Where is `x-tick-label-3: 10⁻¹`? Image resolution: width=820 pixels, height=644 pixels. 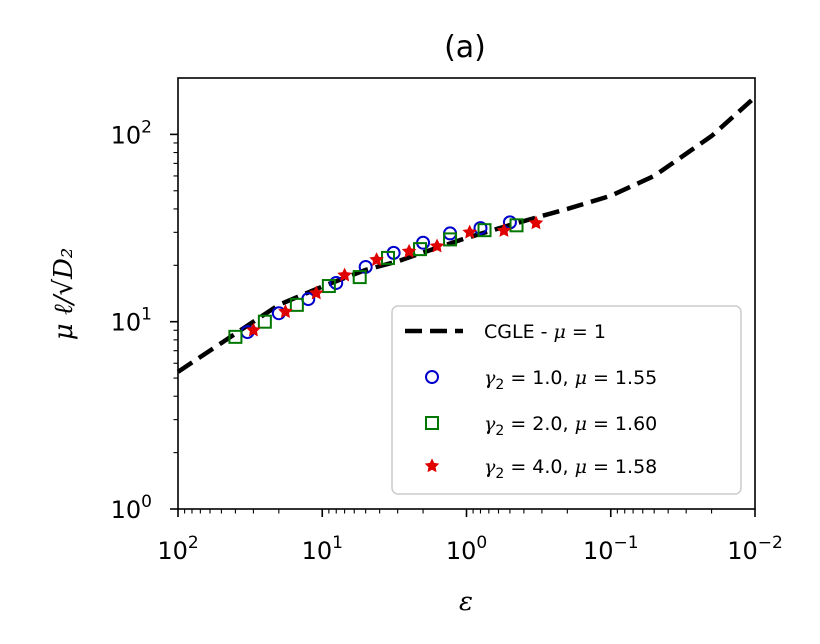
x-tick-label-3: 10⁻¹ is located at coordinates (611, 549).